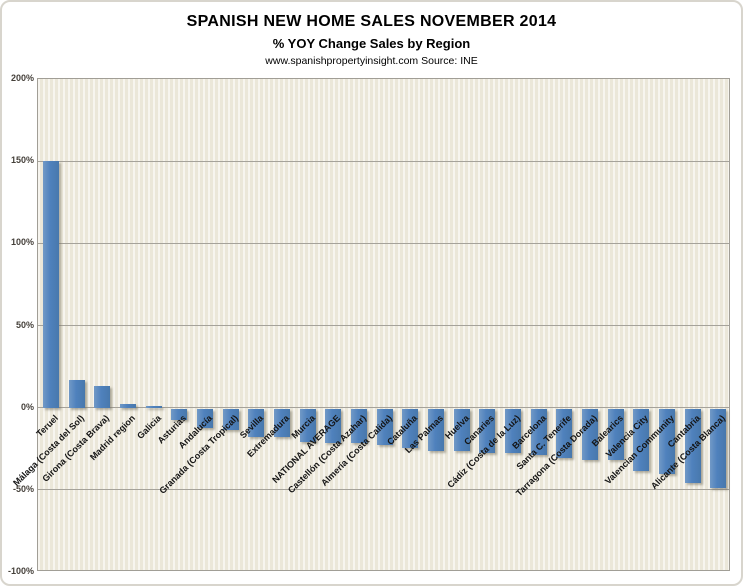 The image size is (743, 586). Describe the element at coordinates (230, 419) in the screenshot. I see `bar-granada-costa-tropical` at that location.